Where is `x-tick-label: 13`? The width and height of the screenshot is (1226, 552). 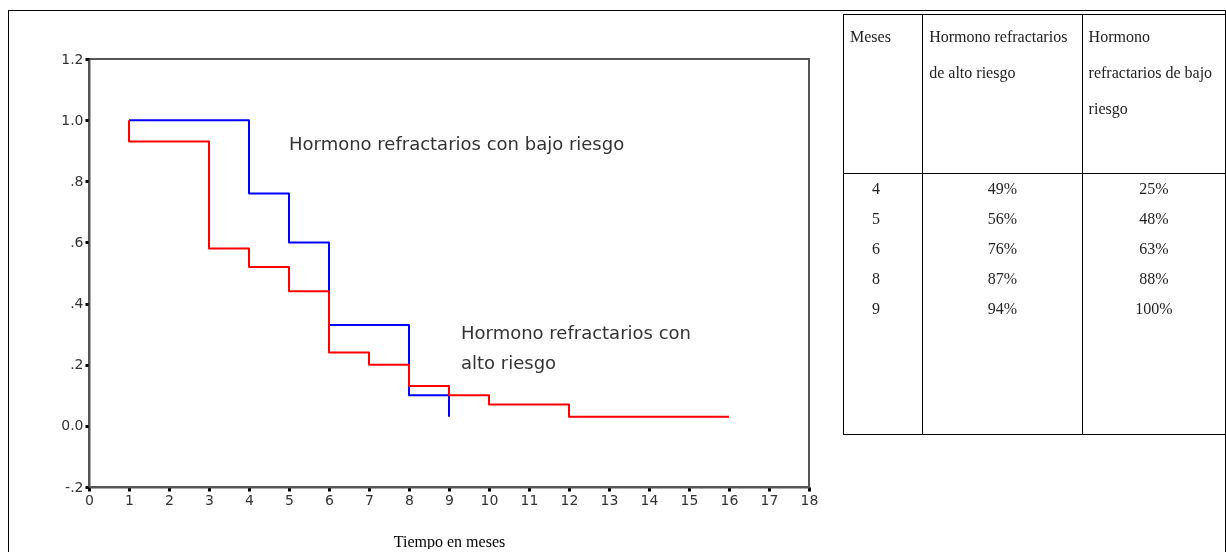 x-tick-label: 13 is located at coordinates (609, 499).